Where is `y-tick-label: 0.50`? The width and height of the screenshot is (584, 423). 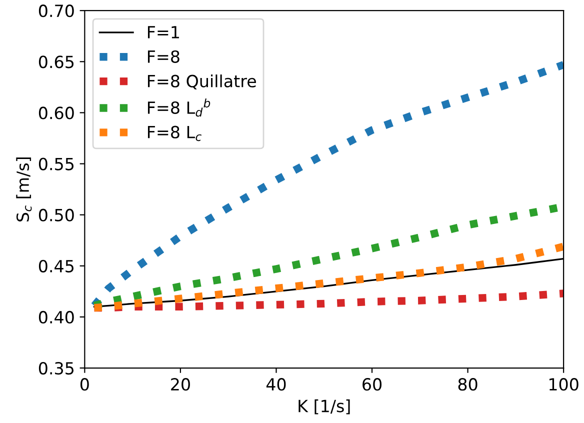
y-tick-label: 0.50 is located at coordinates (56, 215).